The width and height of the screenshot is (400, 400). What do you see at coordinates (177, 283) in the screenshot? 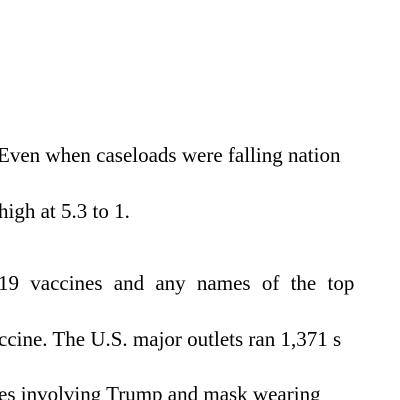
I see `text-line-3: 19 vaccines and any names of the top` at bounding box center [177, 283].